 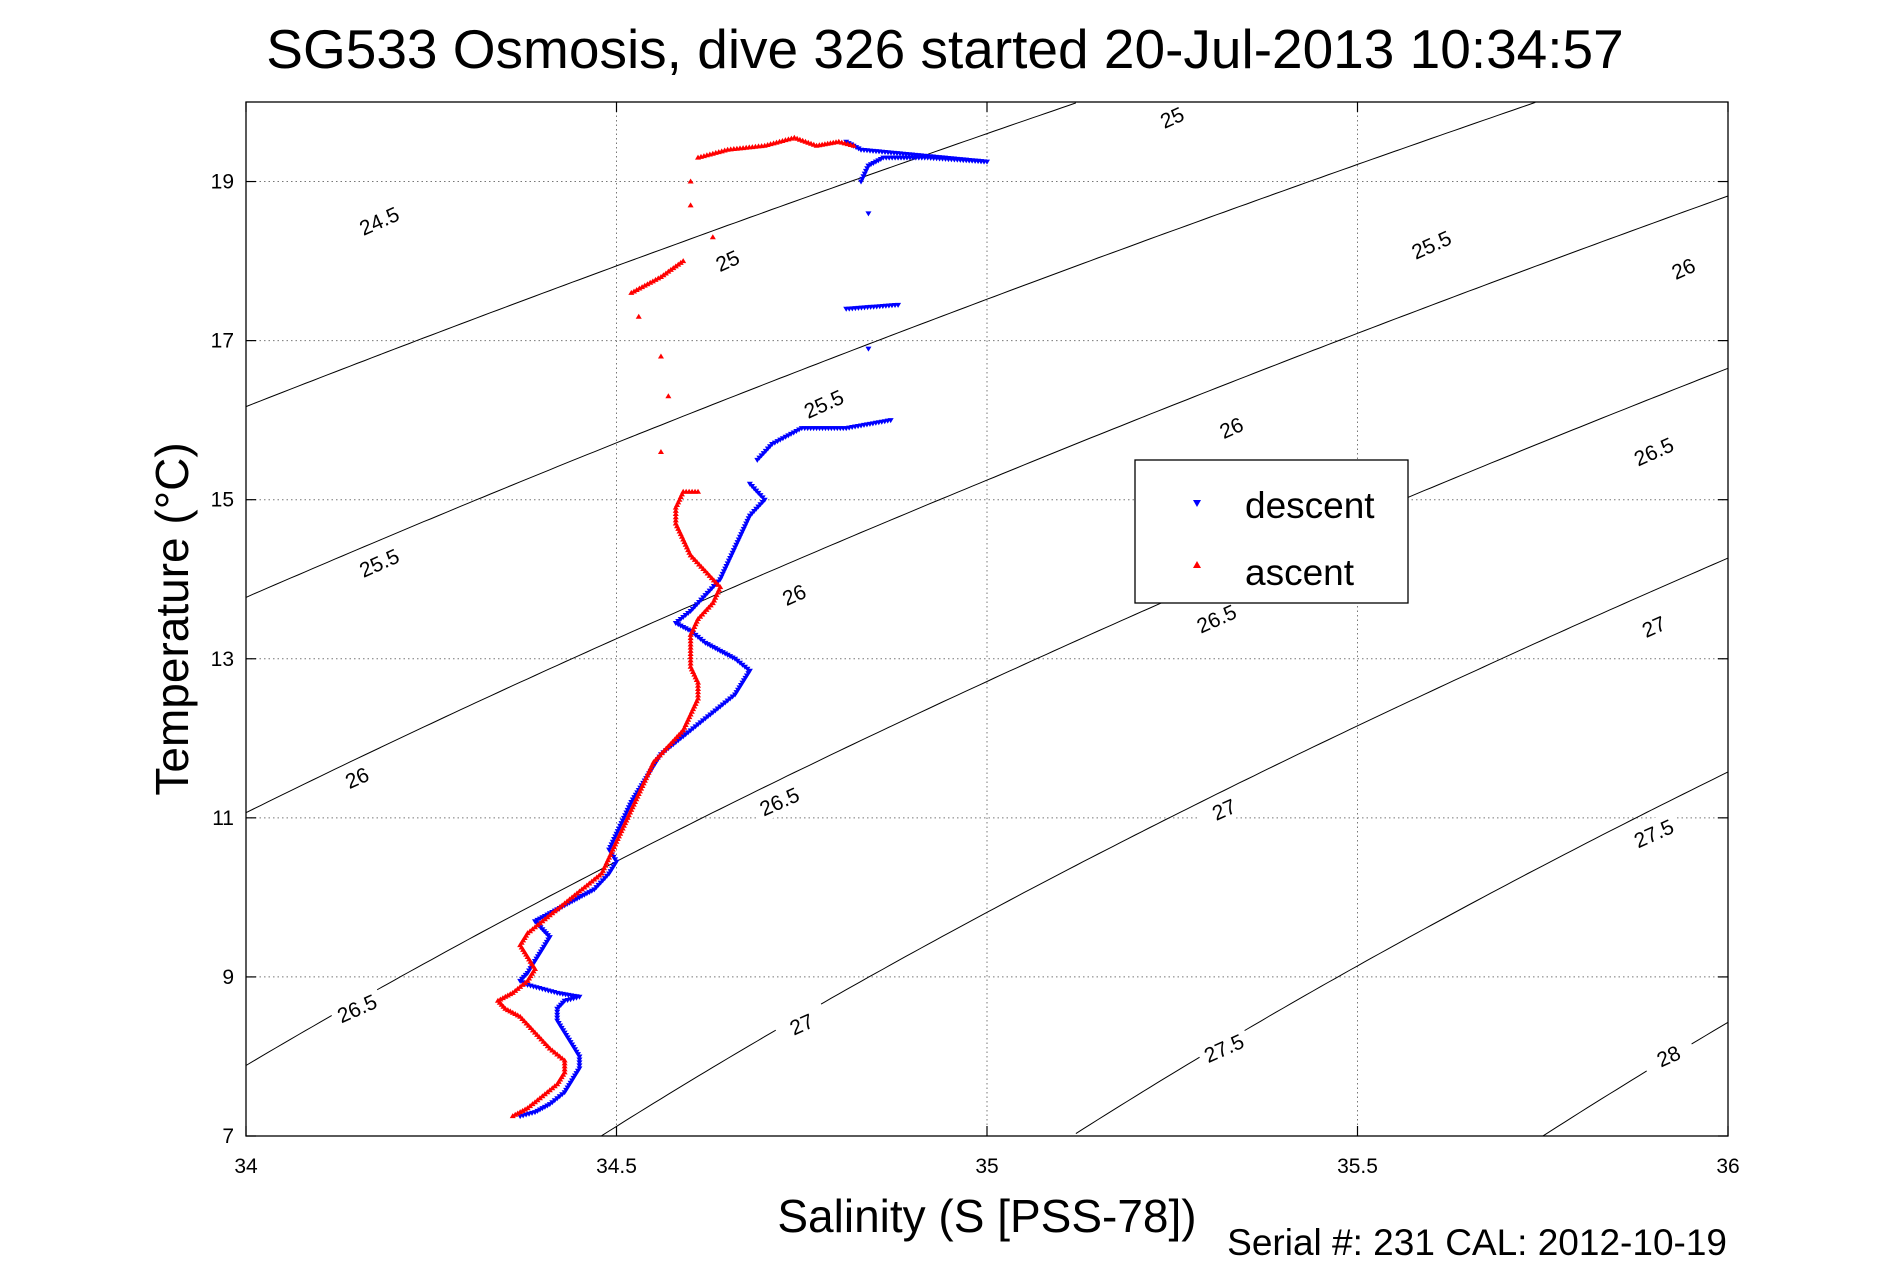 I want to click on legend: descent ascent, so click(x=1271, y=531).